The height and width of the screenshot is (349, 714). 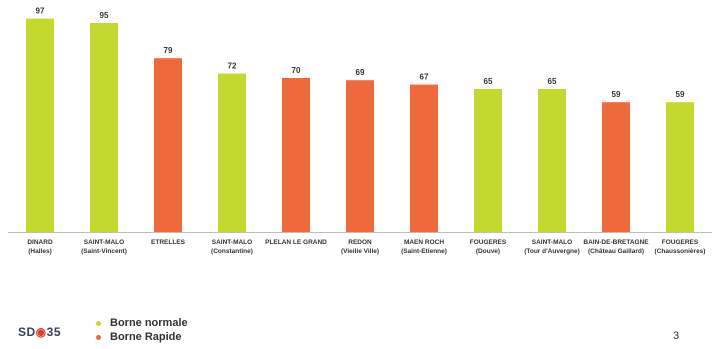 What do you see at coordinates (680, 251) in the screenshot?
I see `category-sublabel-11: (Chaussonières)` at bounding box center [680, 251].